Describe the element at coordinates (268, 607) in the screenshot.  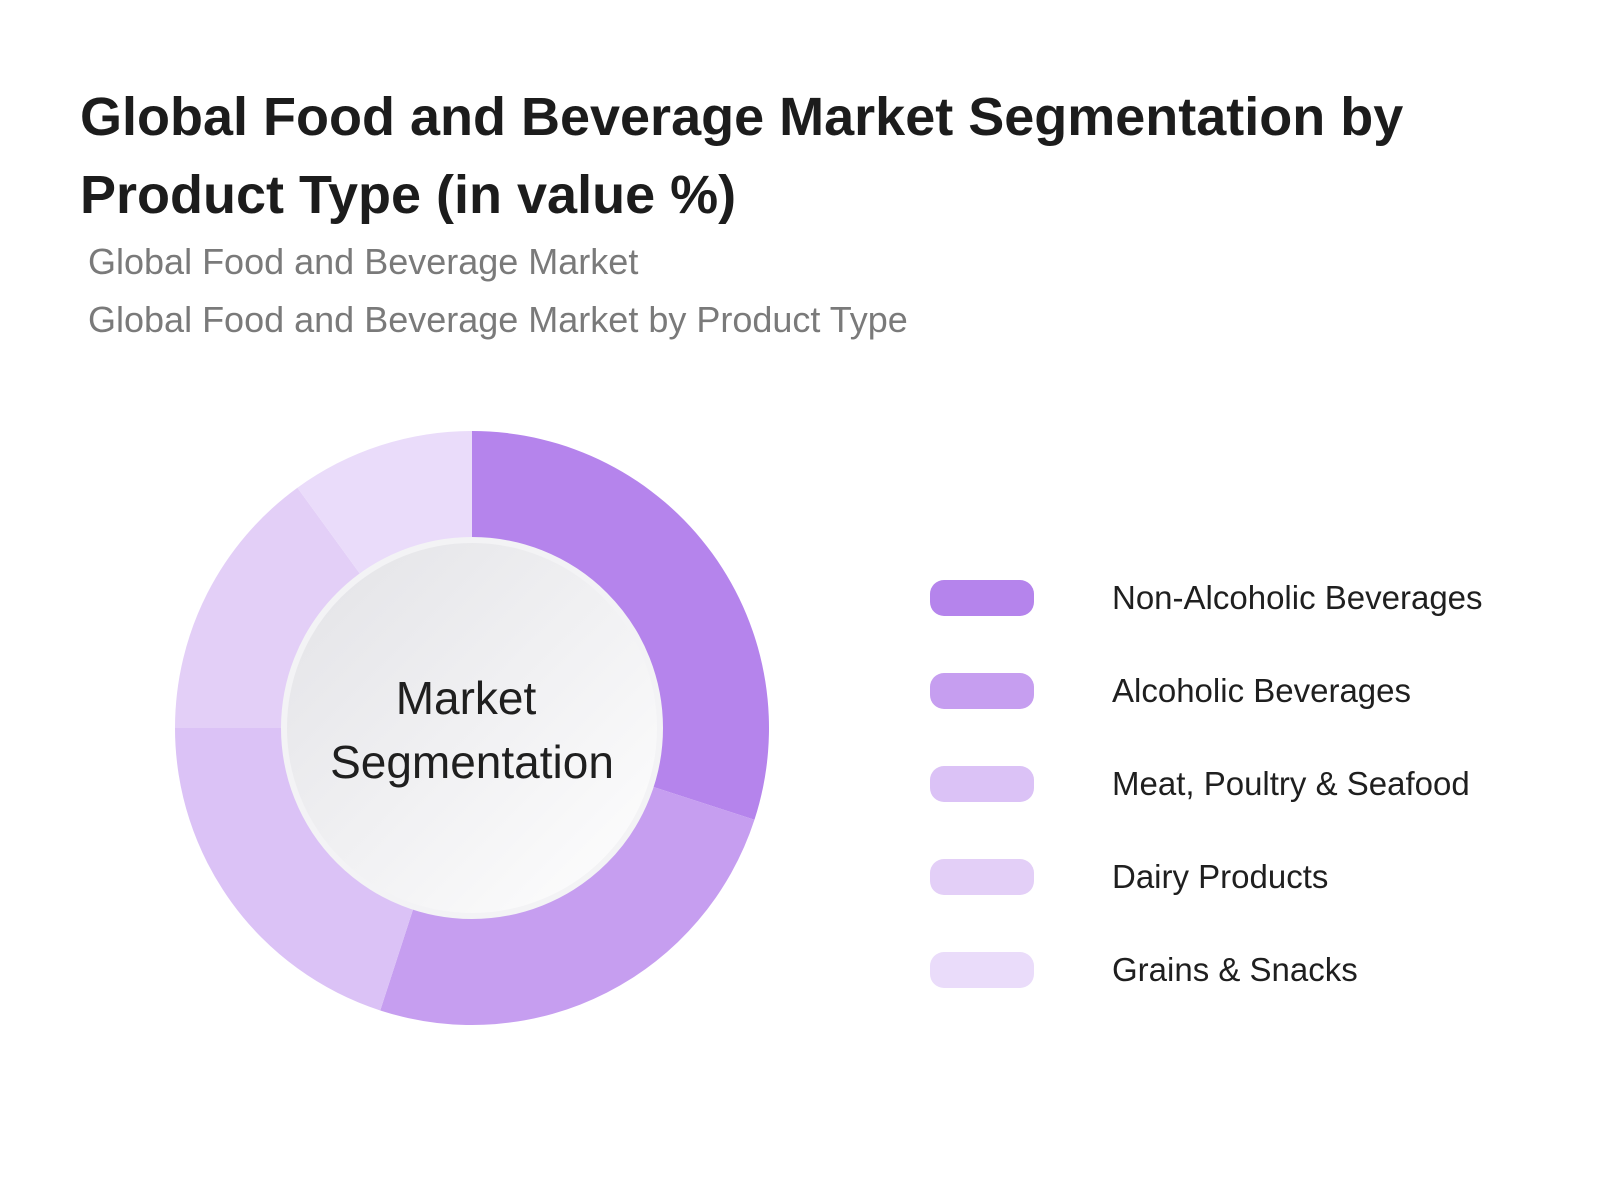
I see `donut-slice-dairy-products` at that location.